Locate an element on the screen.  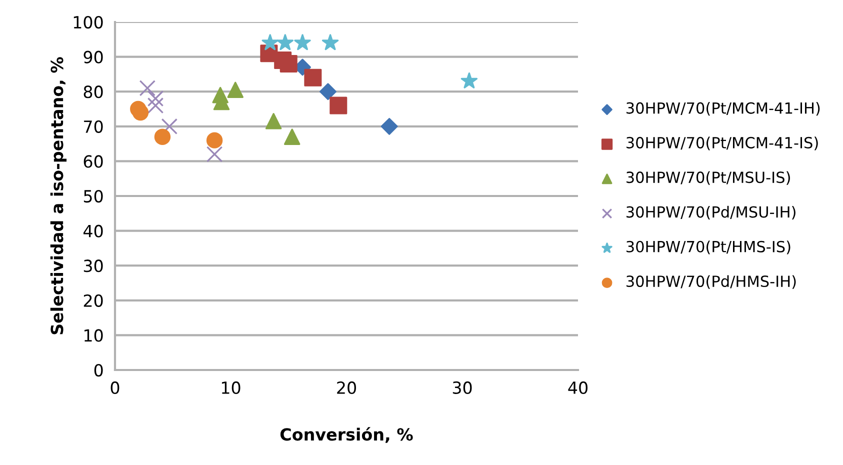
legend-label: 30HPW/70(Pt/HMS-IS) is located at coordinates (708, 247).